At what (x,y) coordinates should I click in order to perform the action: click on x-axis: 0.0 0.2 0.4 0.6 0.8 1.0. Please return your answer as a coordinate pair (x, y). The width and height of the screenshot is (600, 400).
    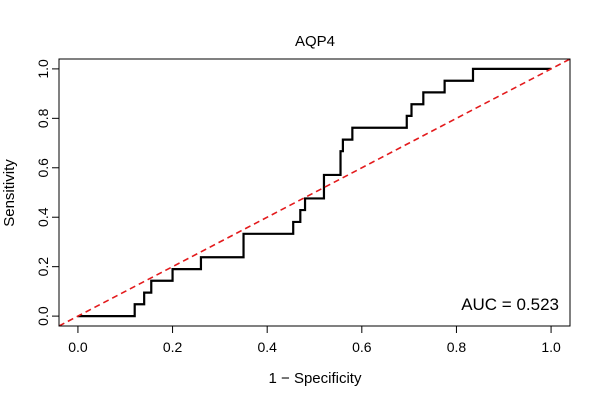
    Looking at the image, I should click on (314, 340).